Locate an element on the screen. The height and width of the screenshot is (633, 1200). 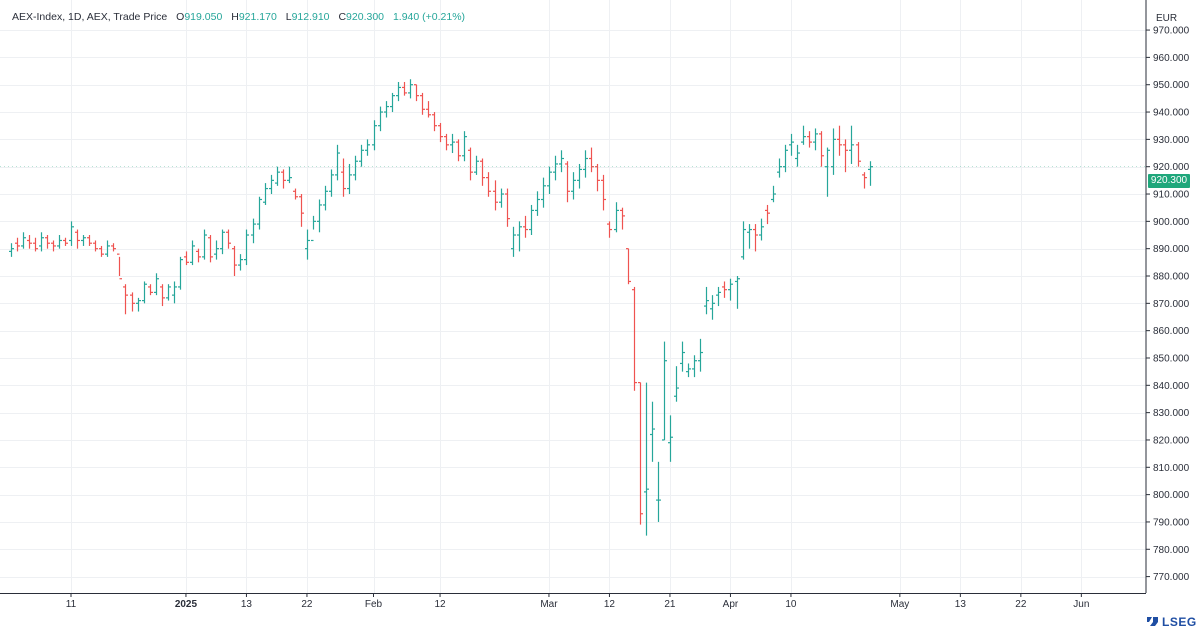
y-tick-label: 870.000 is located at coordinates (1171, 304).